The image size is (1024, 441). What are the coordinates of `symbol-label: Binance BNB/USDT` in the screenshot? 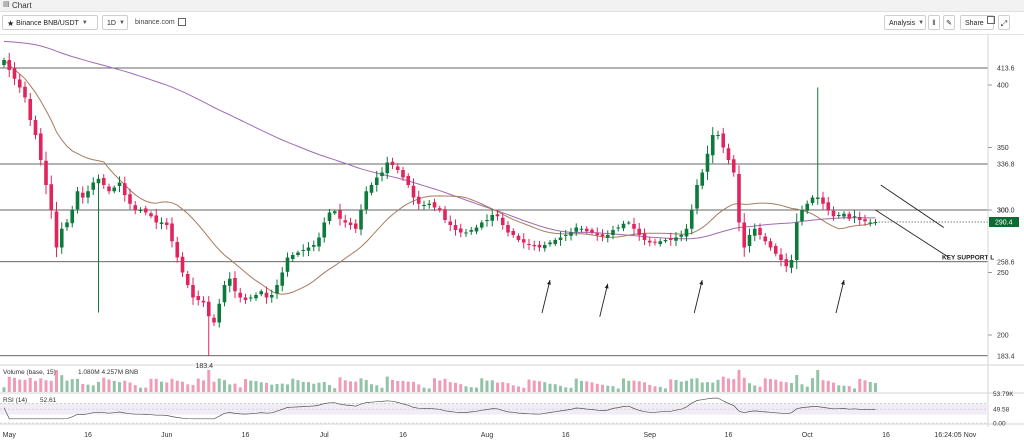 It's located at (47, 23).